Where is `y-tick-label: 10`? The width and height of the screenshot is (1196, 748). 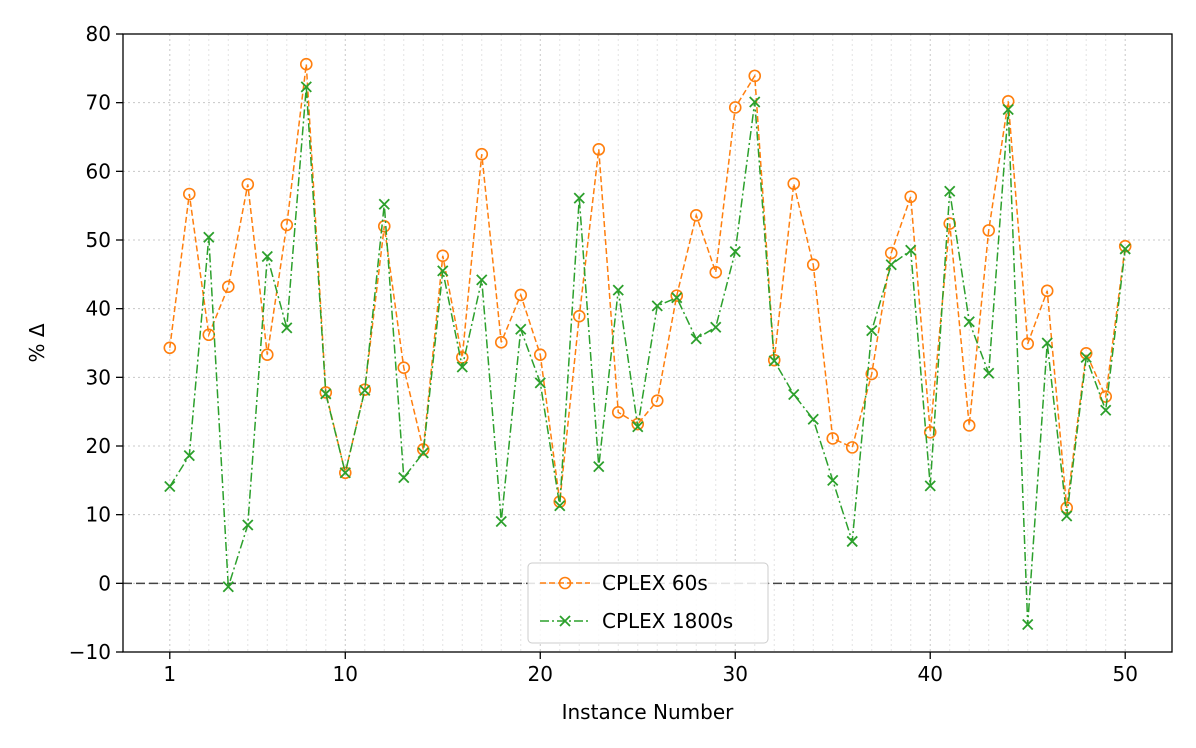
y-tick-label: 10 is located at coordinates (98, 515).